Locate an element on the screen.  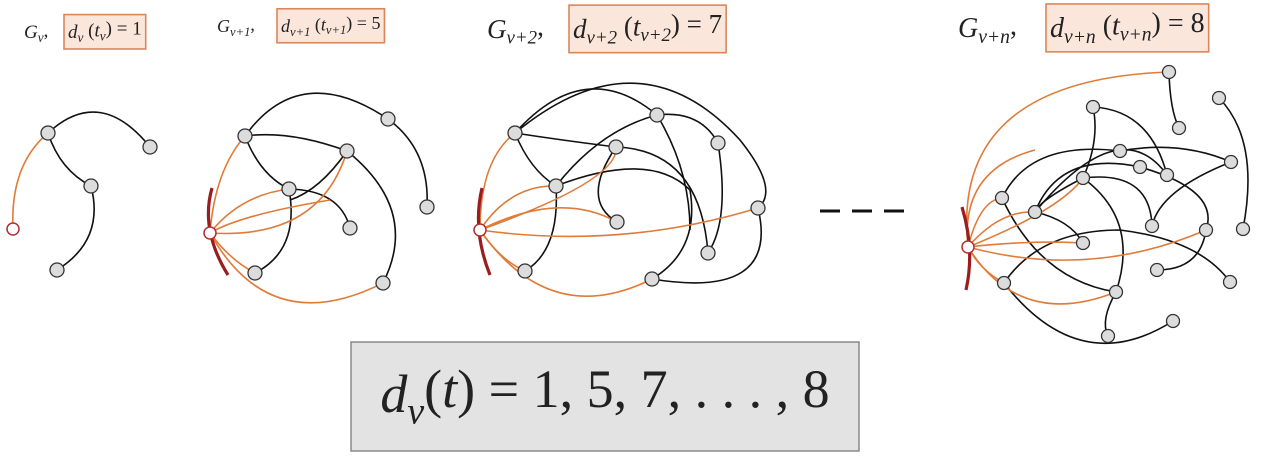
graph-label: Gv+2, is located at coordinates (515, 30).